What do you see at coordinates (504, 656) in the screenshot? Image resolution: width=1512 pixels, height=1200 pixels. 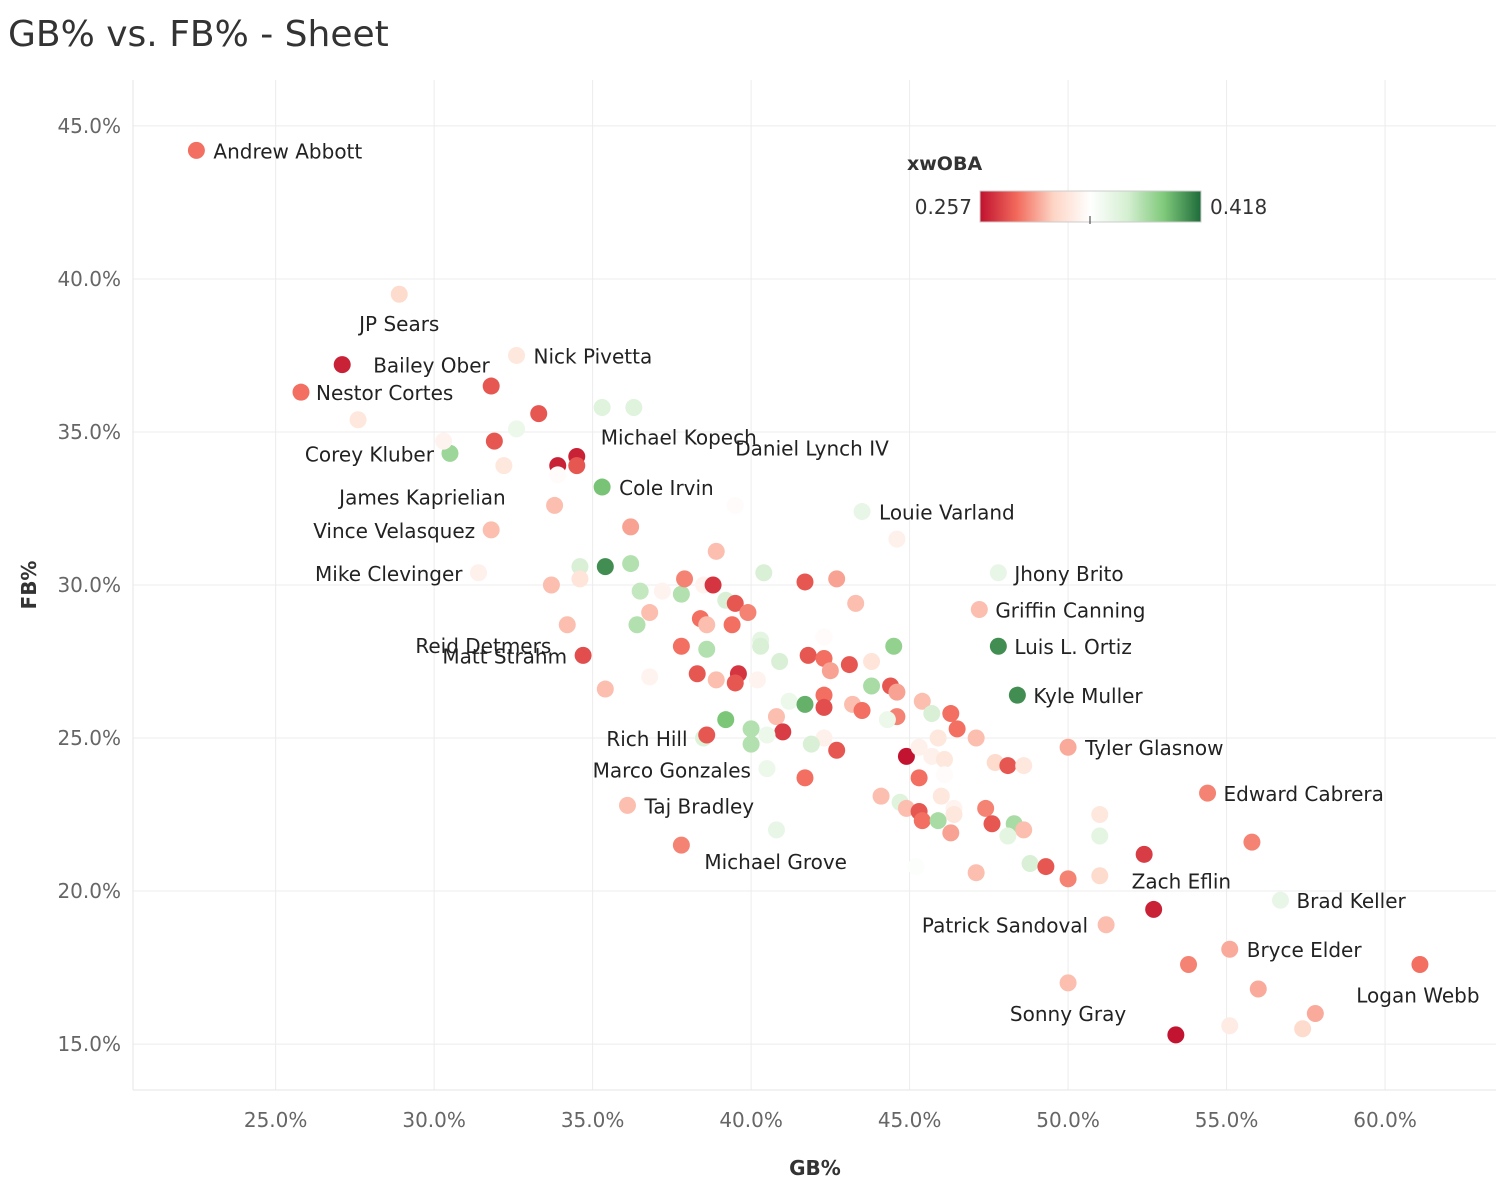 I see `point-label: Matt Strahm` at bounding box center [504, 656].